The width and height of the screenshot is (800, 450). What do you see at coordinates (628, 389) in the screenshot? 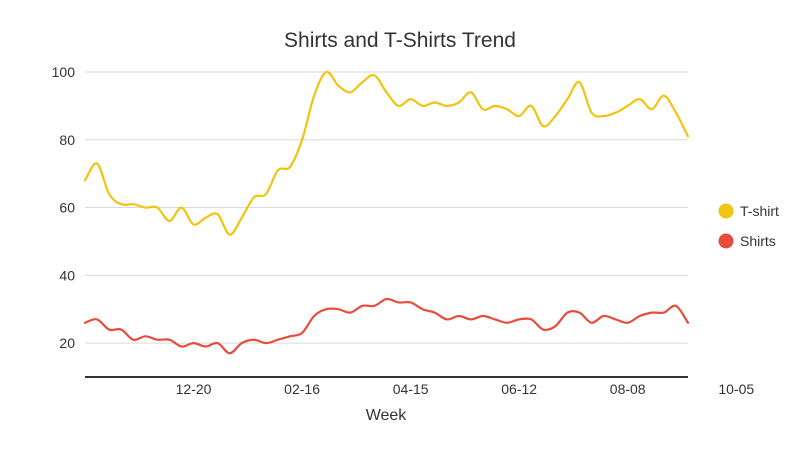
I see `x-tick-label: 08-08` at bounding box center [628, 389].